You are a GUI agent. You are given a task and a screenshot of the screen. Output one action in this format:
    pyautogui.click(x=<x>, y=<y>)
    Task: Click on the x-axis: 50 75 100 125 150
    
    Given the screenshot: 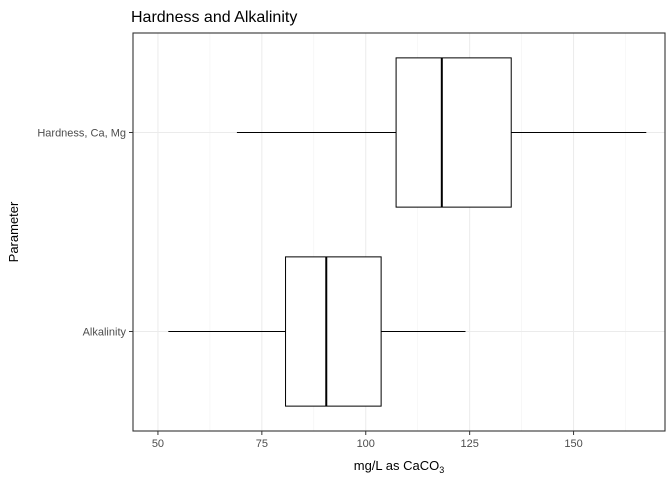 What is the action you would take?
    pyautogui.click(x=367, y=440)
    